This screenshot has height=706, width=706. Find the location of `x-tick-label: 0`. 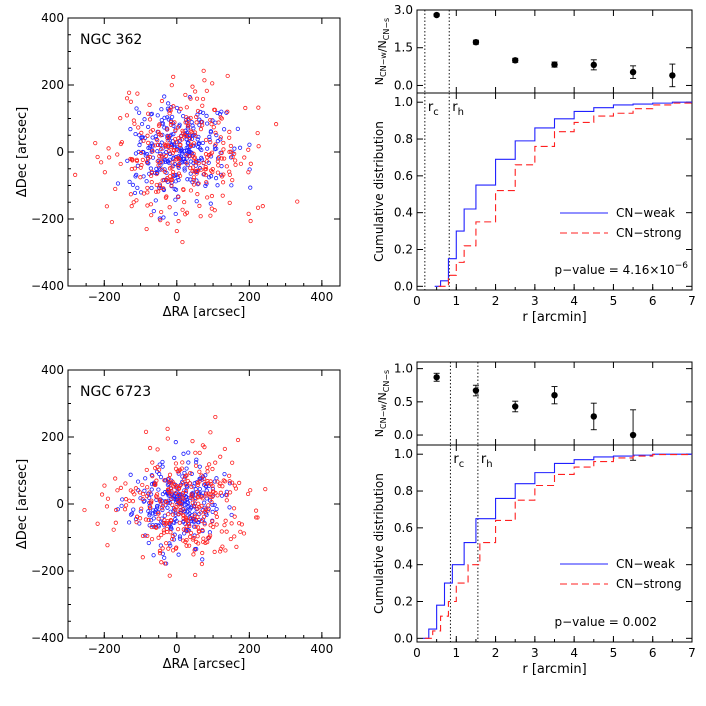

x-tick-label: 0 is located at coordinates (177, 649).